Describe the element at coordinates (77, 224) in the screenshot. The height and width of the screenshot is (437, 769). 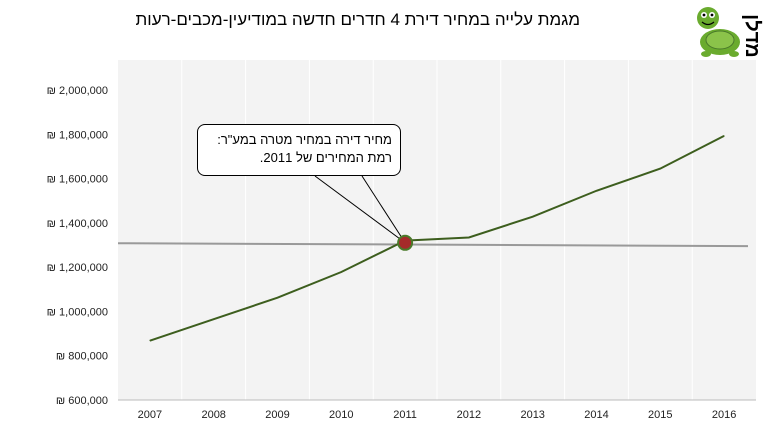
I see `y-tick-label: ₪ 1,400,000` at that location.